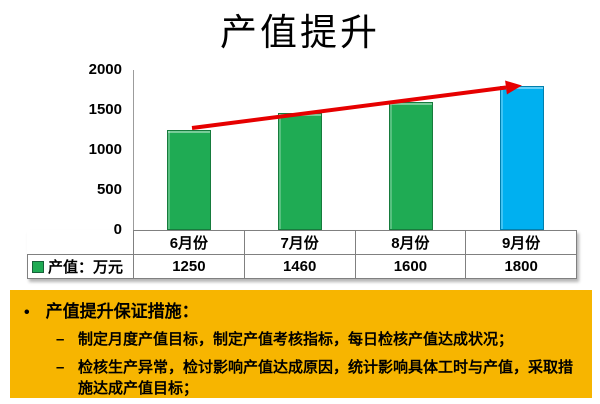  I want to click on month-header-cell: 7月份, so click(299, 242).